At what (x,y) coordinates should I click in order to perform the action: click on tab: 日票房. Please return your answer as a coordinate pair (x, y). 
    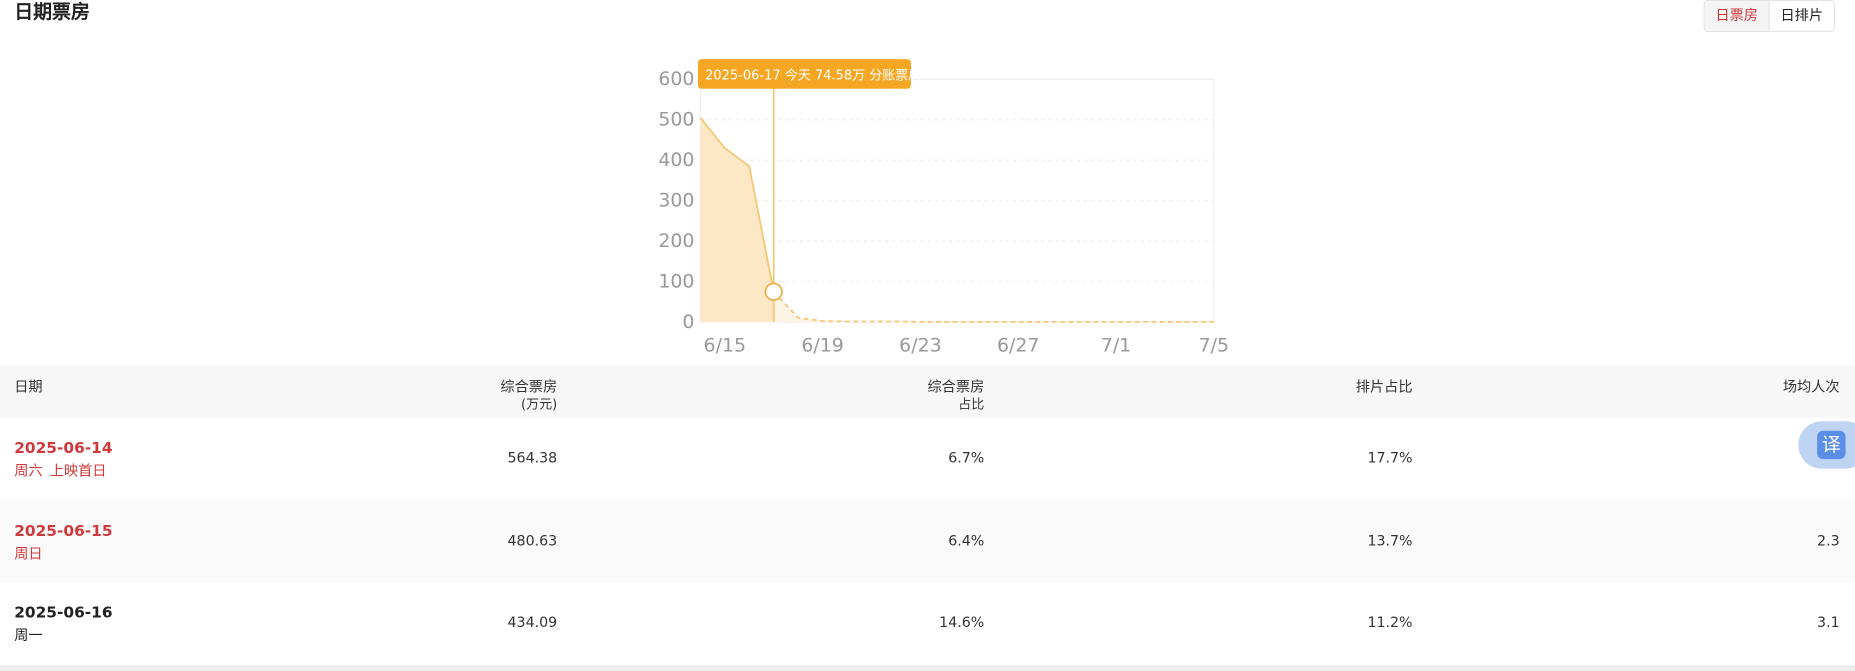
    Looking at the image, I should click on (1737, 16).